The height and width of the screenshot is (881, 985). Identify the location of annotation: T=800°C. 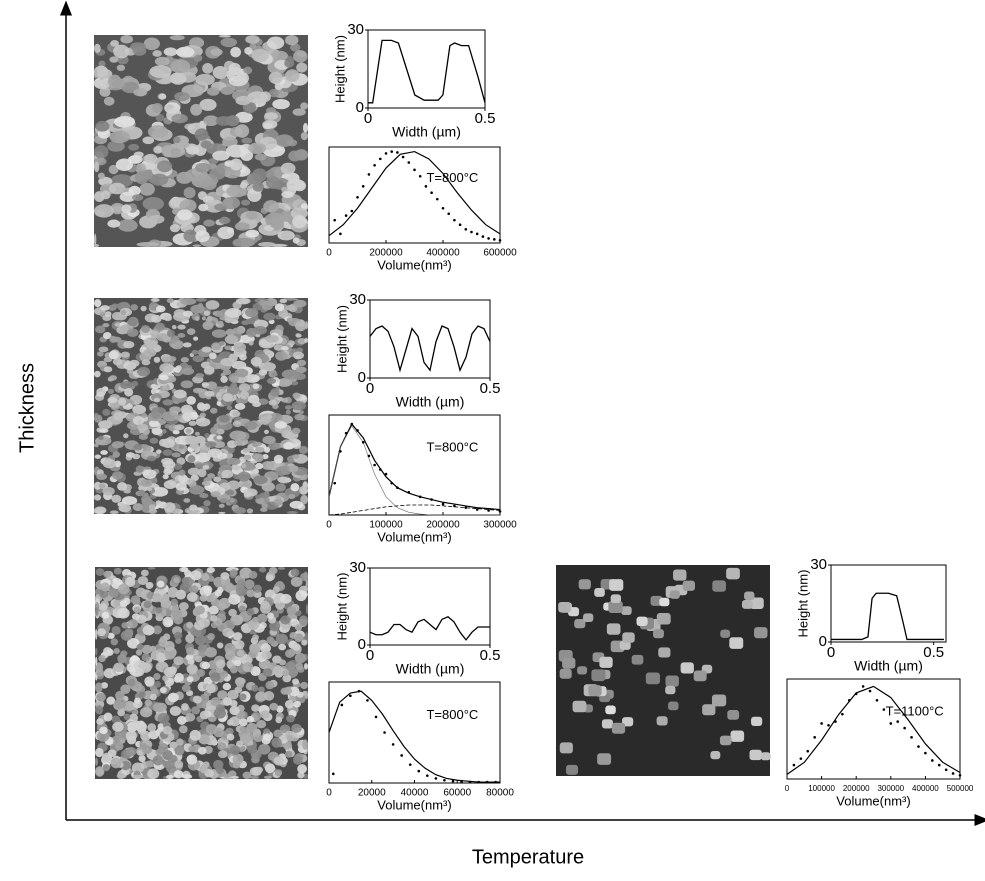
(452, 714).